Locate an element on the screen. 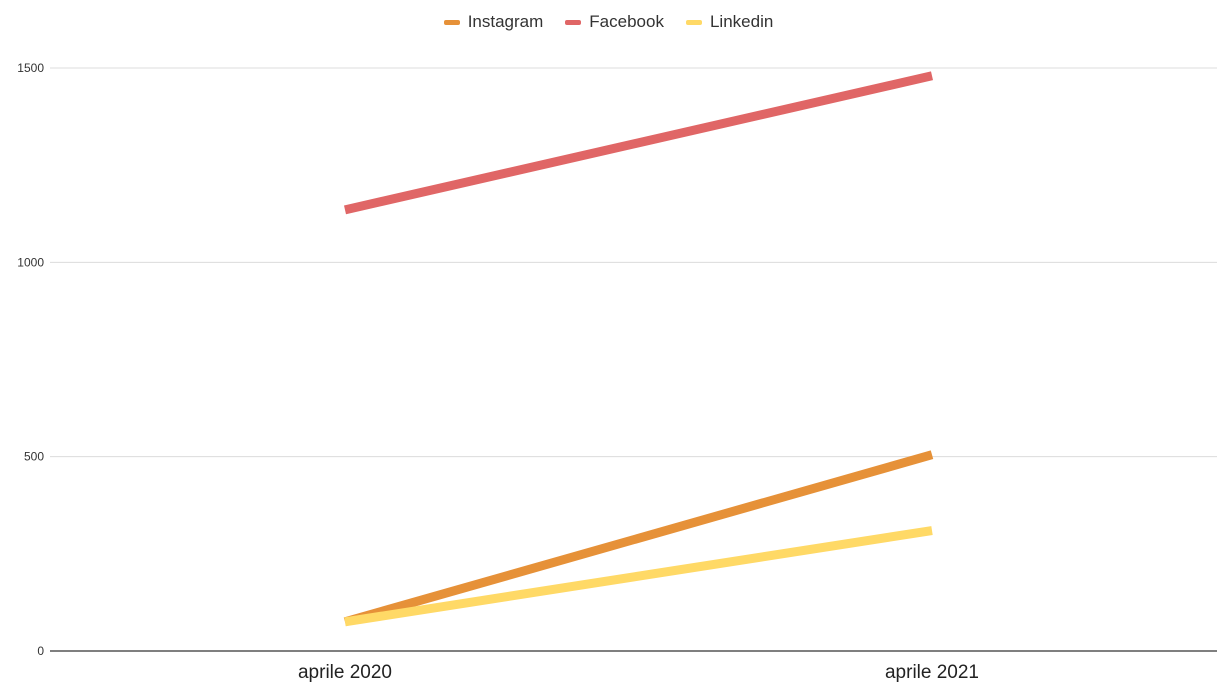  legend-swatch-facebook is located at coordinates (573, 22).